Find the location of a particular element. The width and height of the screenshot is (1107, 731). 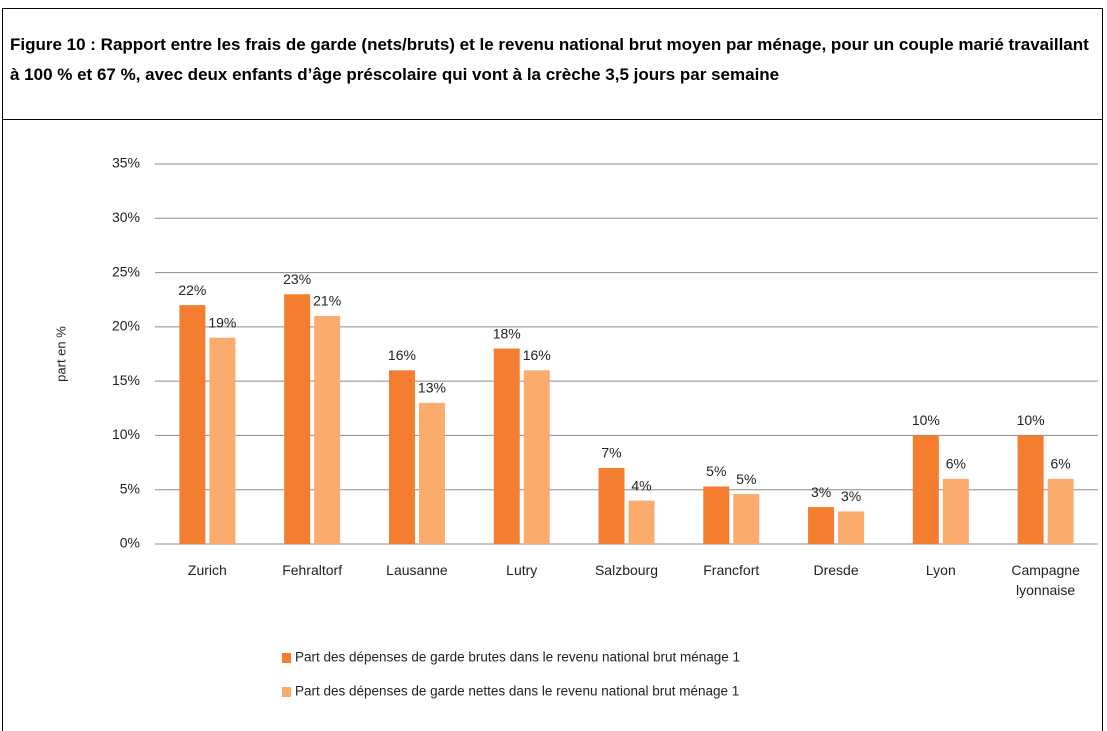

x-tick-label: Lyon is located at coordinates (940, 570).